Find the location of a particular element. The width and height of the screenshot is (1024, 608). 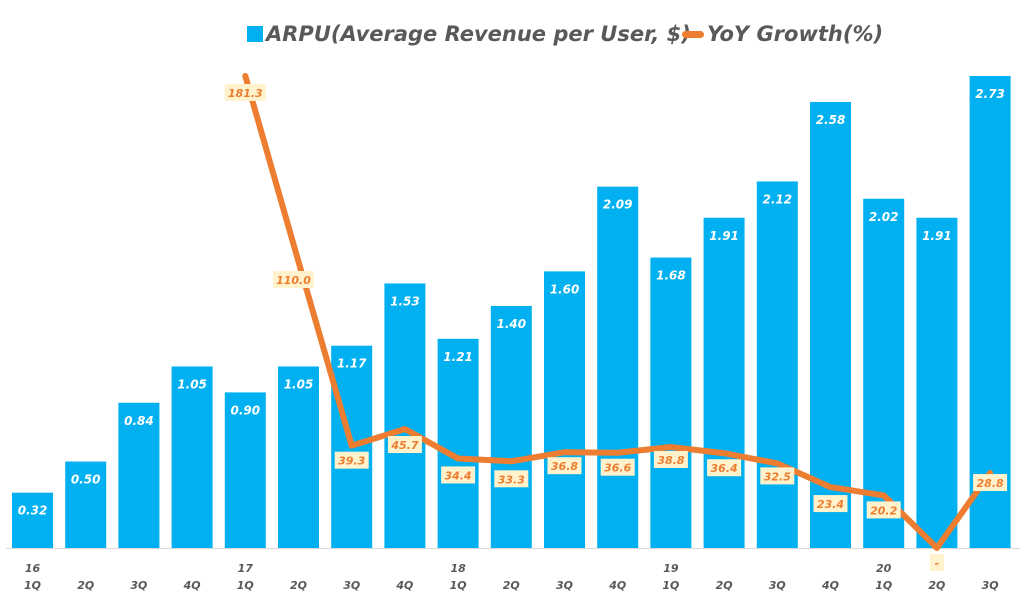

bar-value-label: 2.12 is located at coordinates (777, 199).